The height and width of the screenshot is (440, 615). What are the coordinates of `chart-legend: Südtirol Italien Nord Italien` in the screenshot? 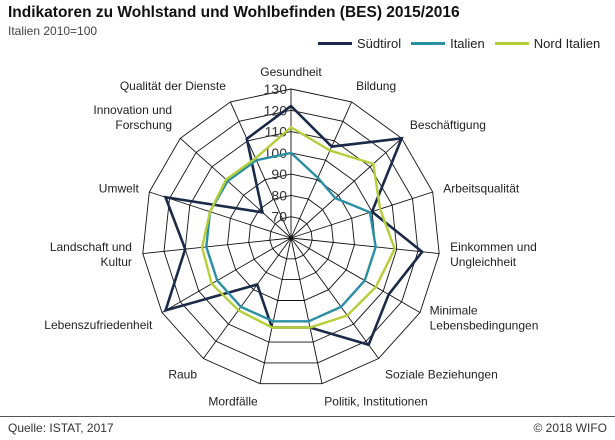 It's located at (459, 43).